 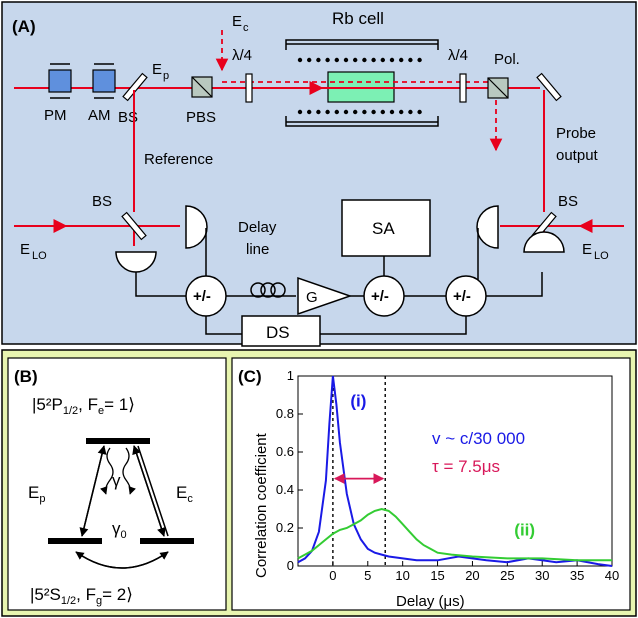 What do you see at coordinates (507, 59) in the screenshot?
I see `pol-label: Pol.` at bounding box center [507, 59].